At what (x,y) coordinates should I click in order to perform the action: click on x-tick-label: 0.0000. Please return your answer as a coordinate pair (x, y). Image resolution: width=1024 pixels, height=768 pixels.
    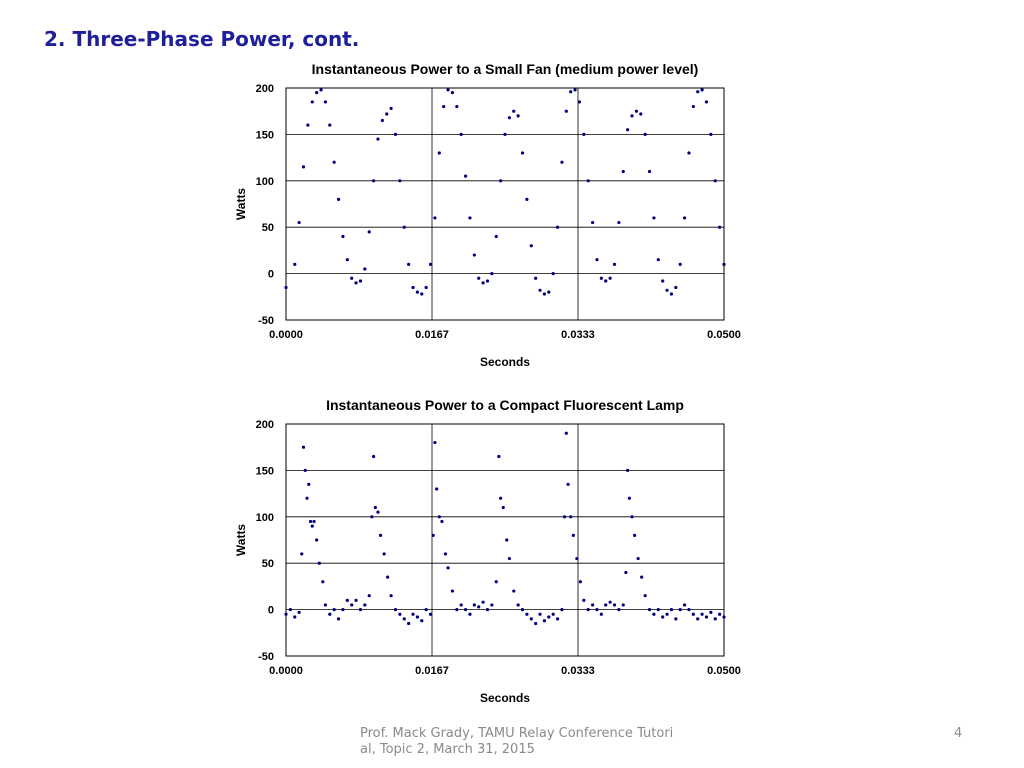
    Looking at the image, I should click on (286, 335).